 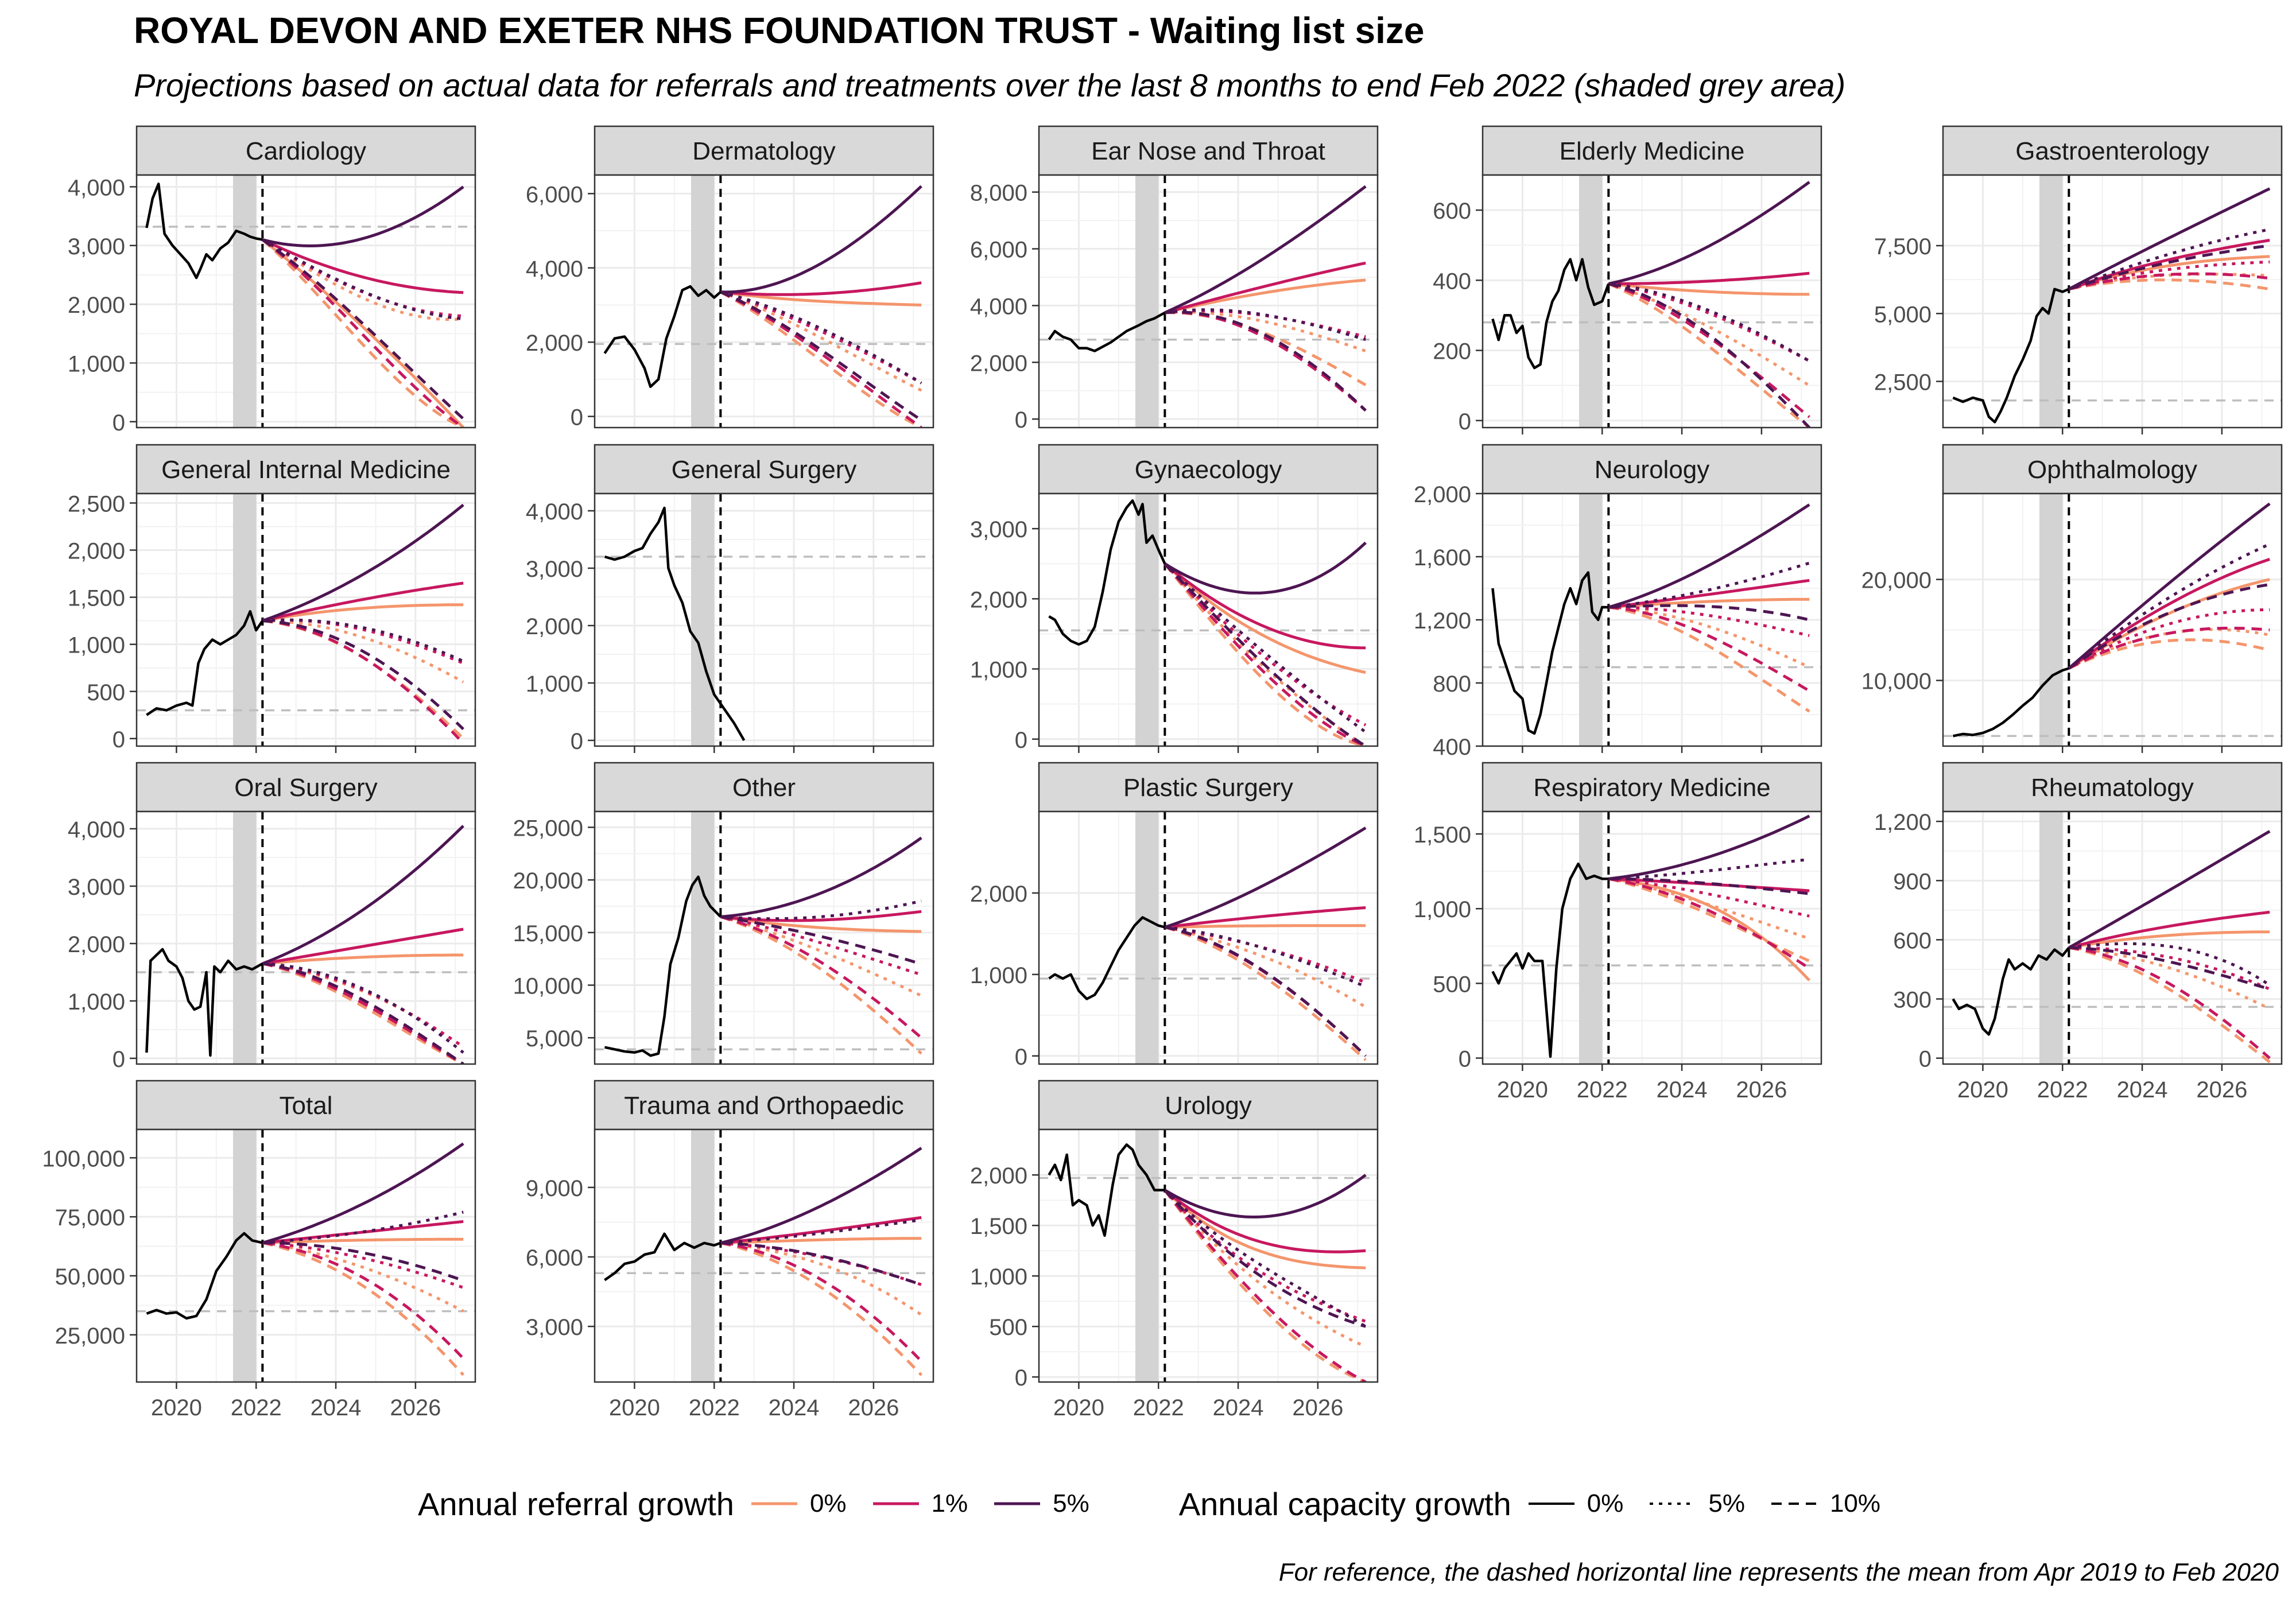 I want to click on facet-strip-label: Total, so click(x=306, y=1106).